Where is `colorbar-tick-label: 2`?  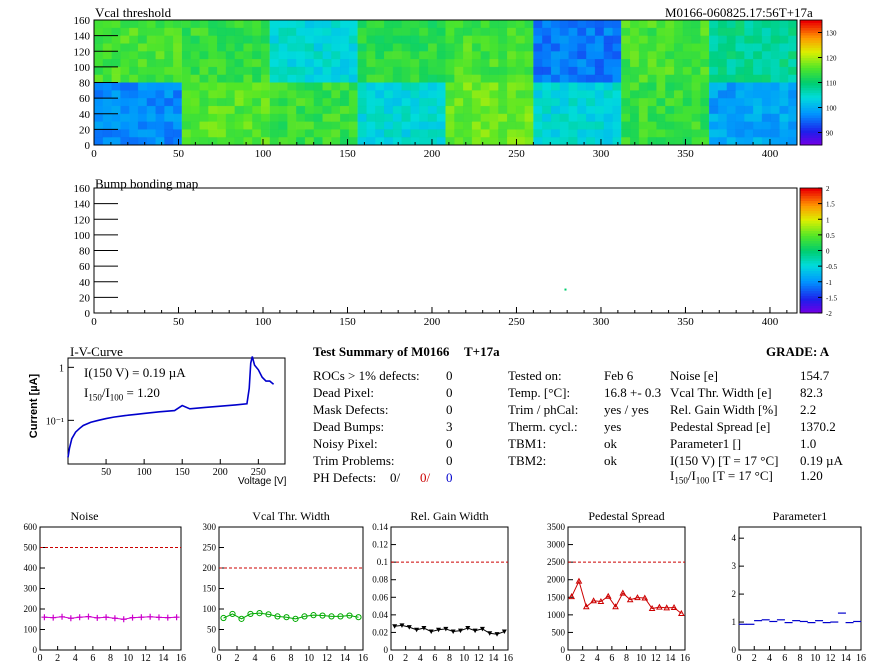
colorbar-tick-label: 2 is located at coordinates (828, 189).